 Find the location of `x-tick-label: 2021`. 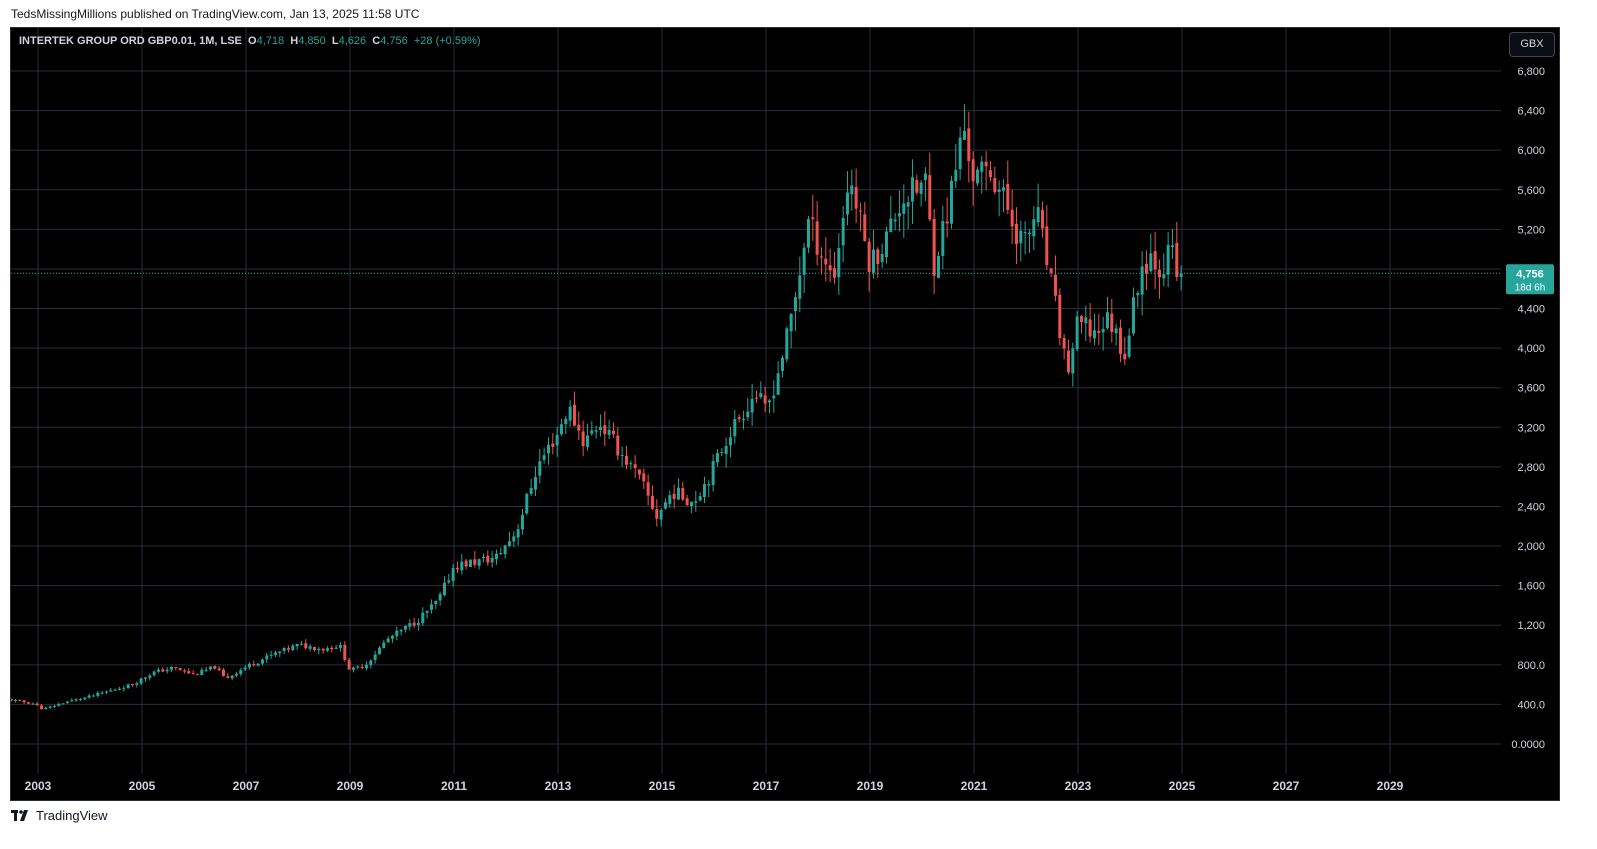

x-tick-label: 2021 is located at coordinates (974, 786).